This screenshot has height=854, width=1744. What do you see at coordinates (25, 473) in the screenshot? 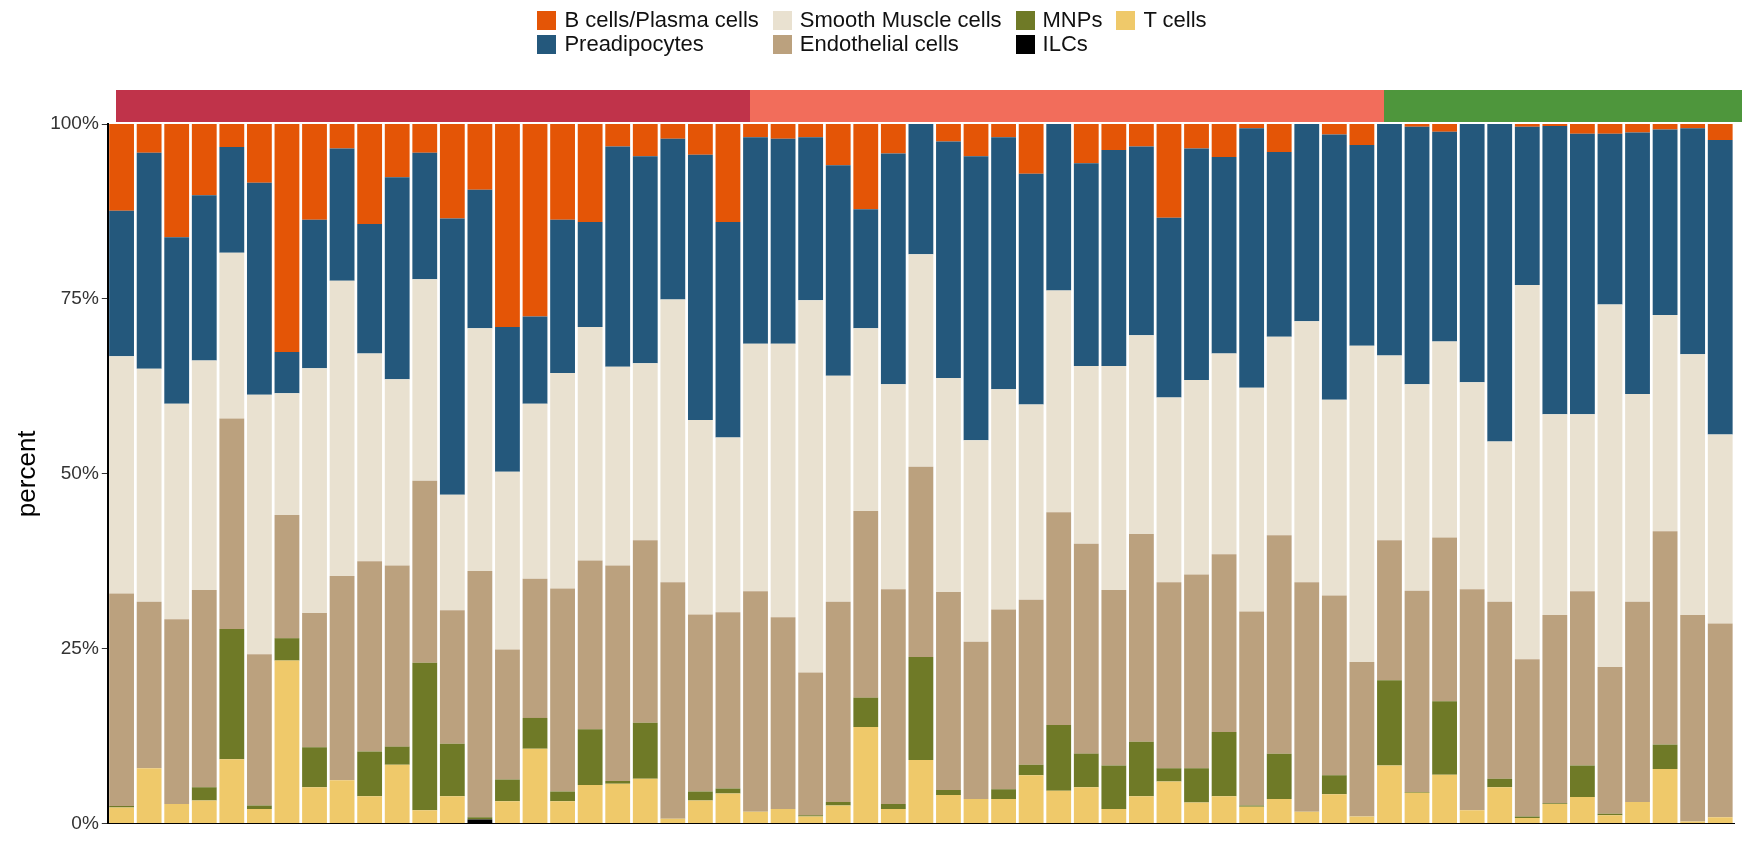
I see `y-axis-title: percent` at bounding box center [25, 473].